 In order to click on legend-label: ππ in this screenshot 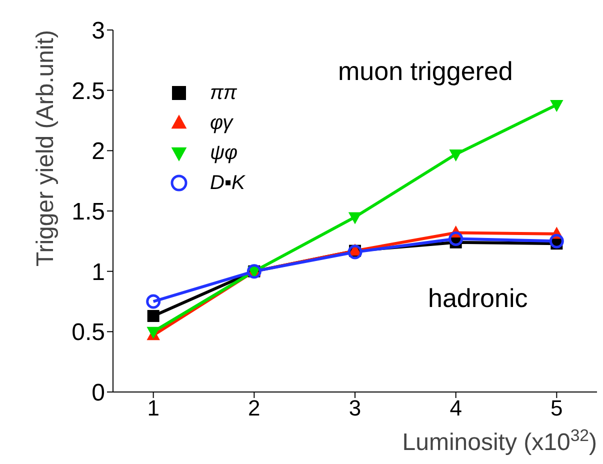, I will do `click(223, 93)`.